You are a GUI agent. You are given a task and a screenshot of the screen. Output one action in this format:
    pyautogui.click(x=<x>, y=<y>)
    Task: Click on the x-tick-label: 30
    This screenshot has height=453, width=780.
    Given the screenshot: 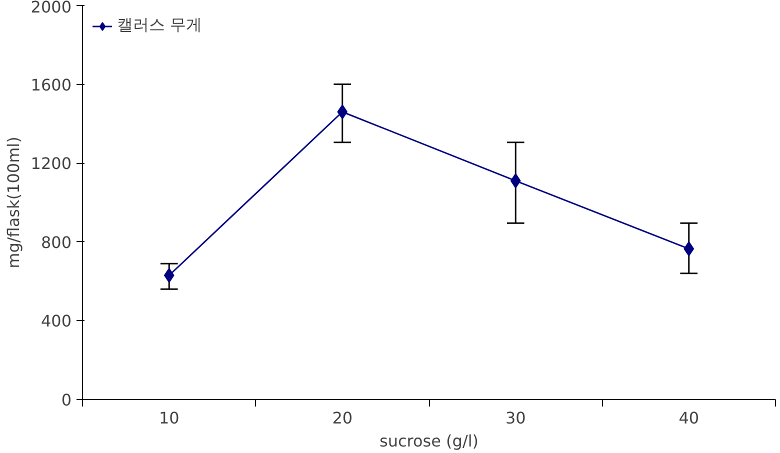 What is the action you would take?
    pyautogui.click(x=515, y=418)
    